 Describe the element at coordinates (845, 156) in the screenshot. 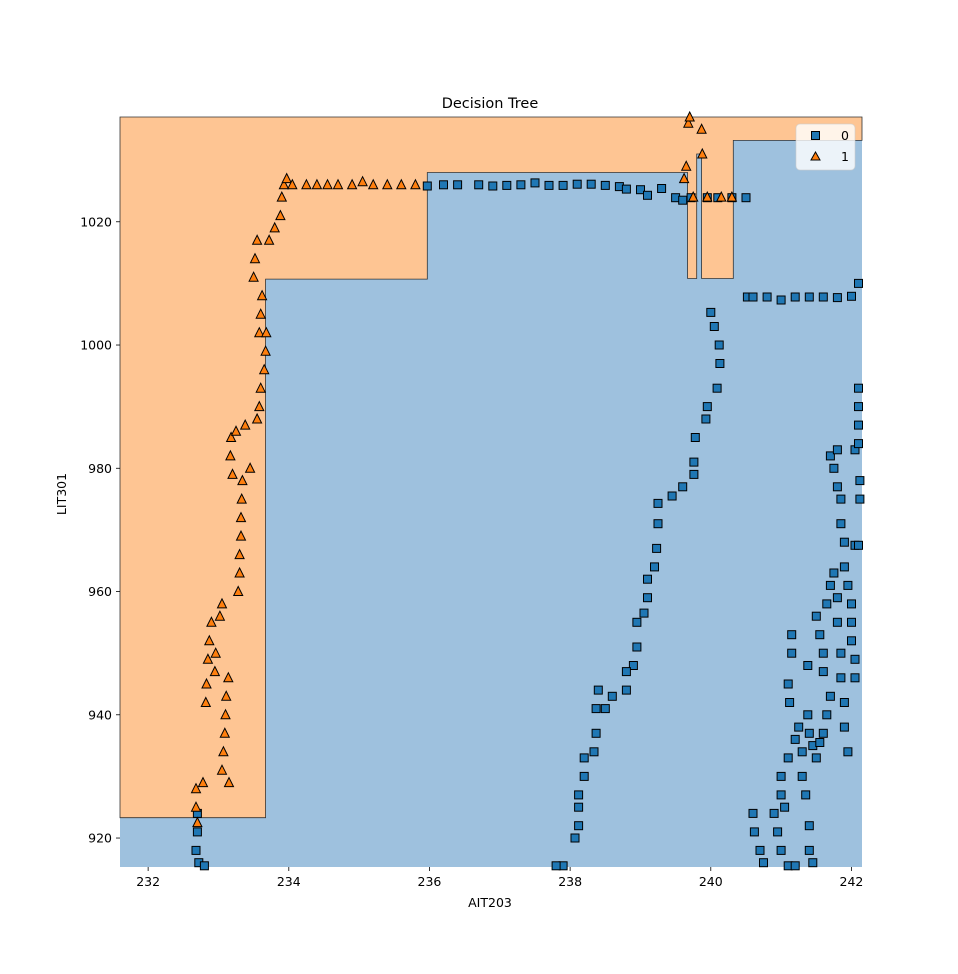

I see `legend-label-class-1: 1` at that location.